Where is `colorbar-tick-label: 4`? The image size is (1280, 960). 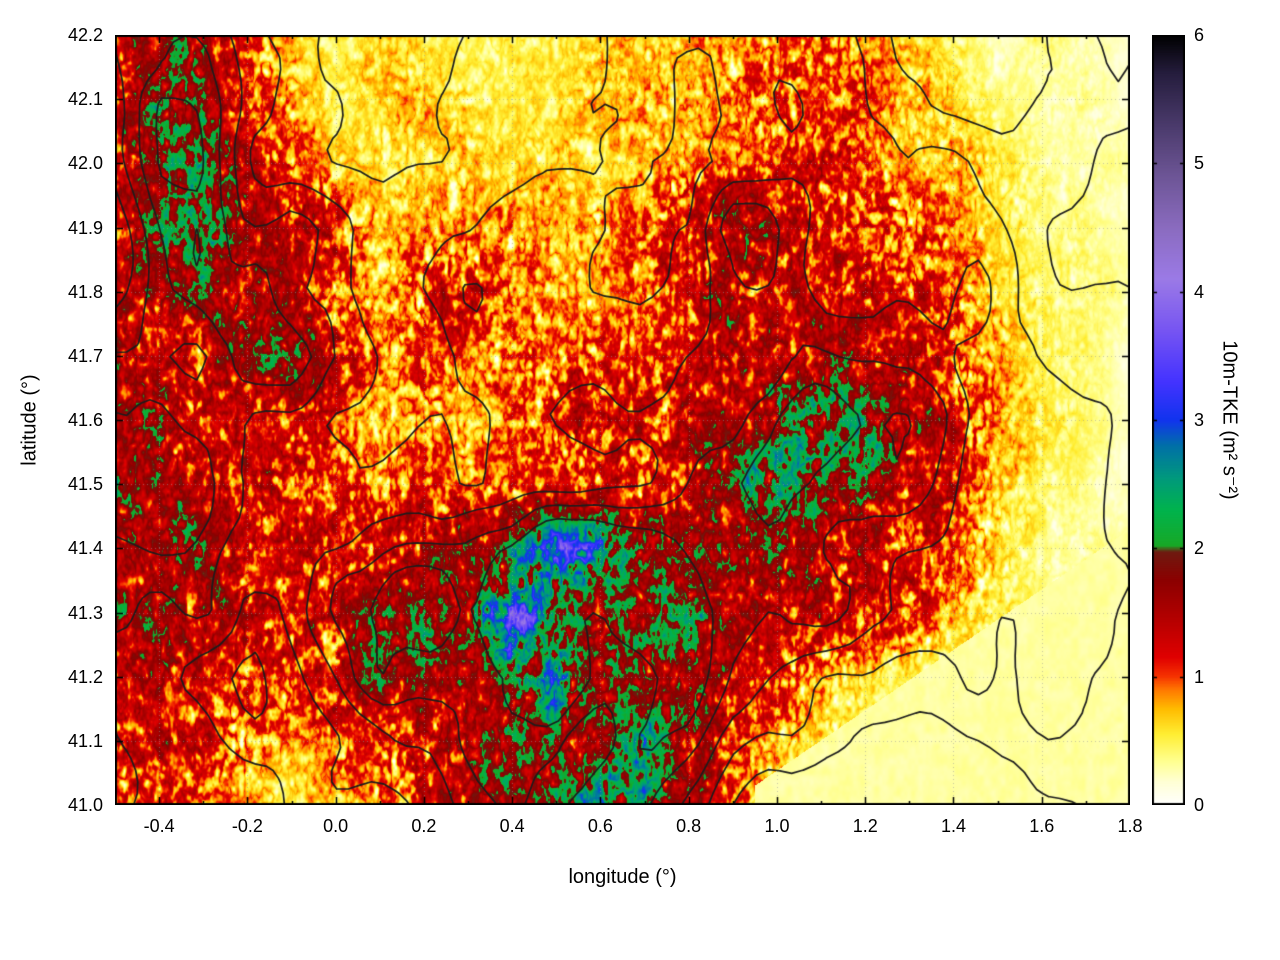
colorbar-tick-label: 4 is located at coordinates (1199, 291).